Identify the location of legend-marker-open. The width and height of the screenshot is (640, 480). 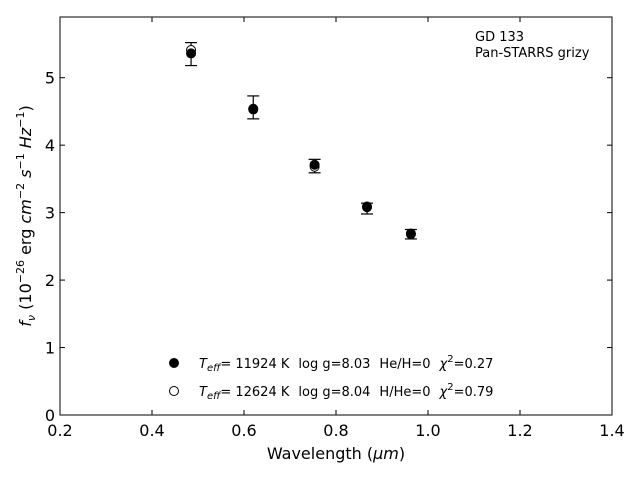
(174, 391).